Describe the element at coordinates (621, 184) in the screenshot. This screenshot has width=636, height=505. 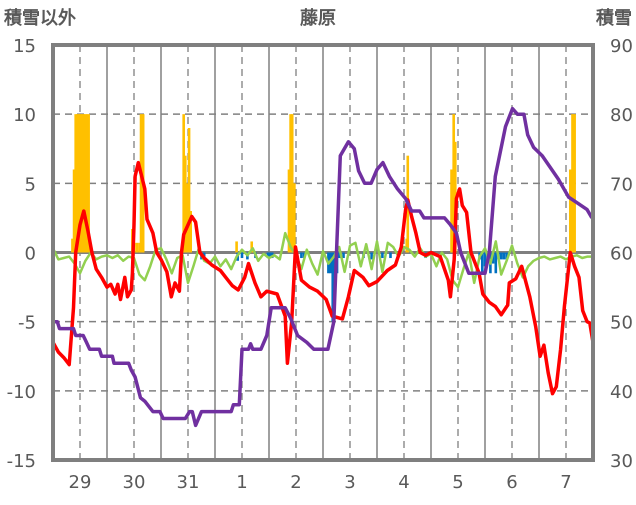
I see `right-y-tick-label: 70` at that location.